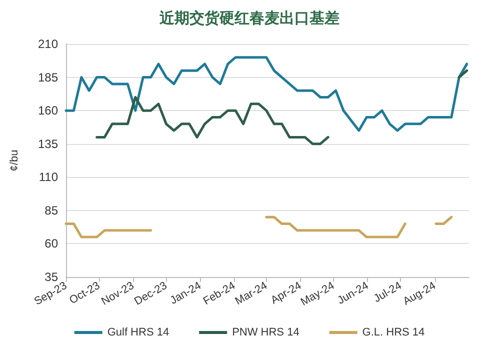  What do you see at coordinates (48, 44) in the screenshot?
I see `y-tick-label: 210` at bounding box center [48, 44].